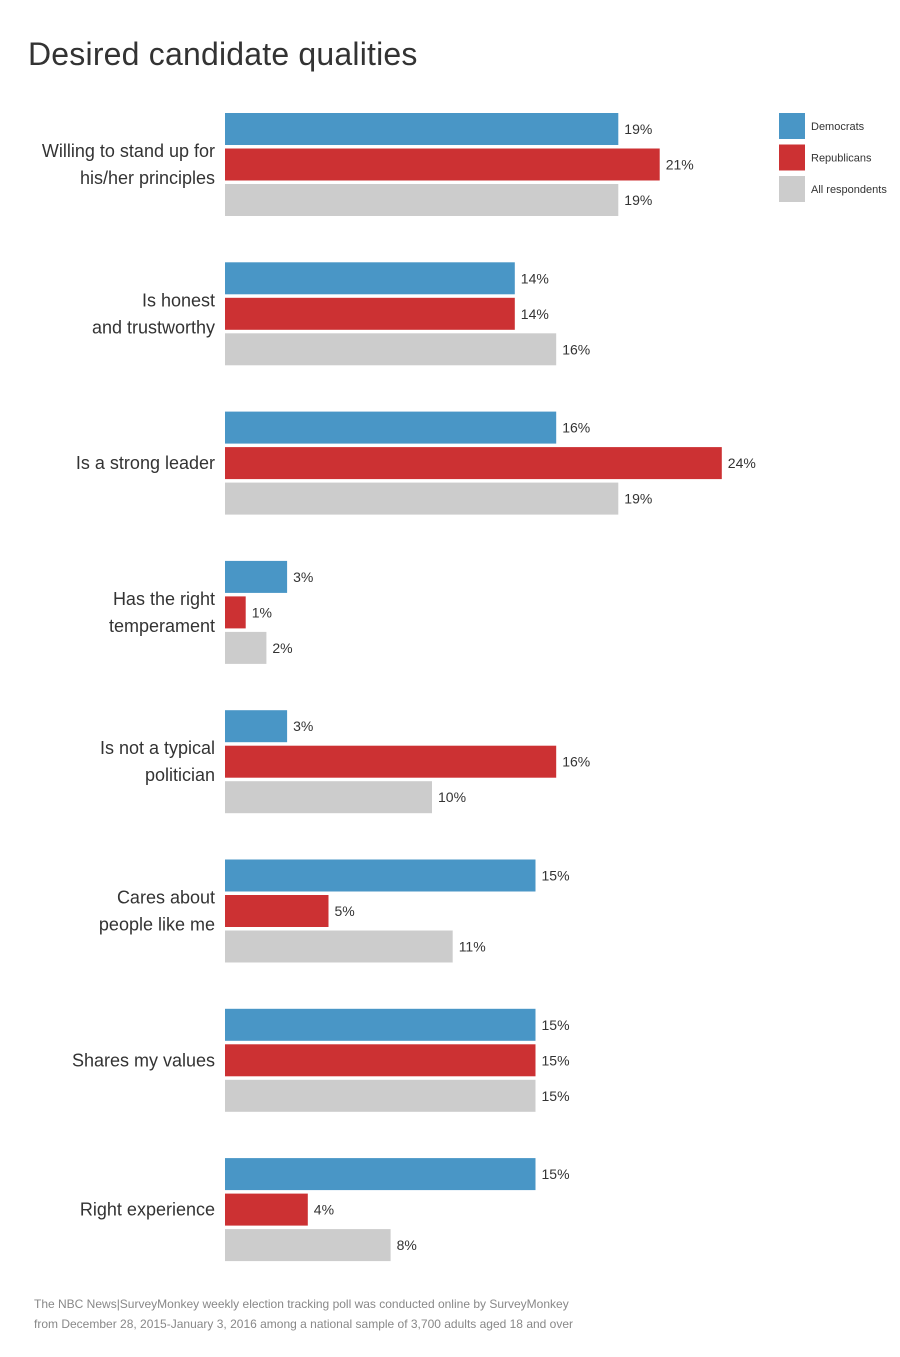 Image resolution: width=900 pixels, height=1357 pixels. I want to click on category-label: Shares my values, so click(143, 1060).